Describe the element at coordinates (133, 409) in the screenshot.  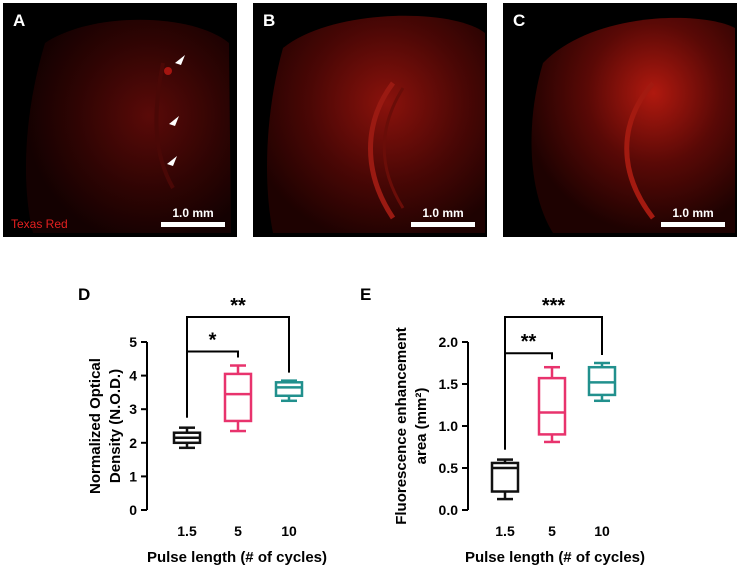
I see `chart-d-y-tick-label: 3` at that location.